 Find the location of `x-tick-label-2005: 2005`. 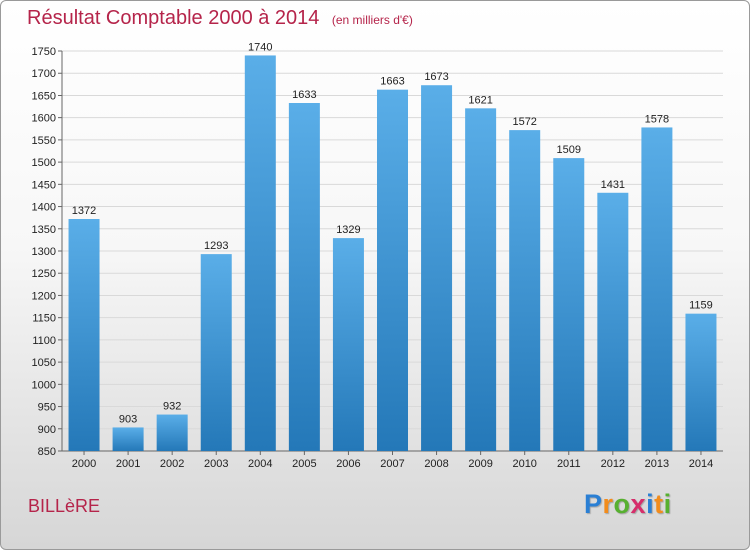

x-tick-label-2005: 2005 is located at coordinates (304, 464).